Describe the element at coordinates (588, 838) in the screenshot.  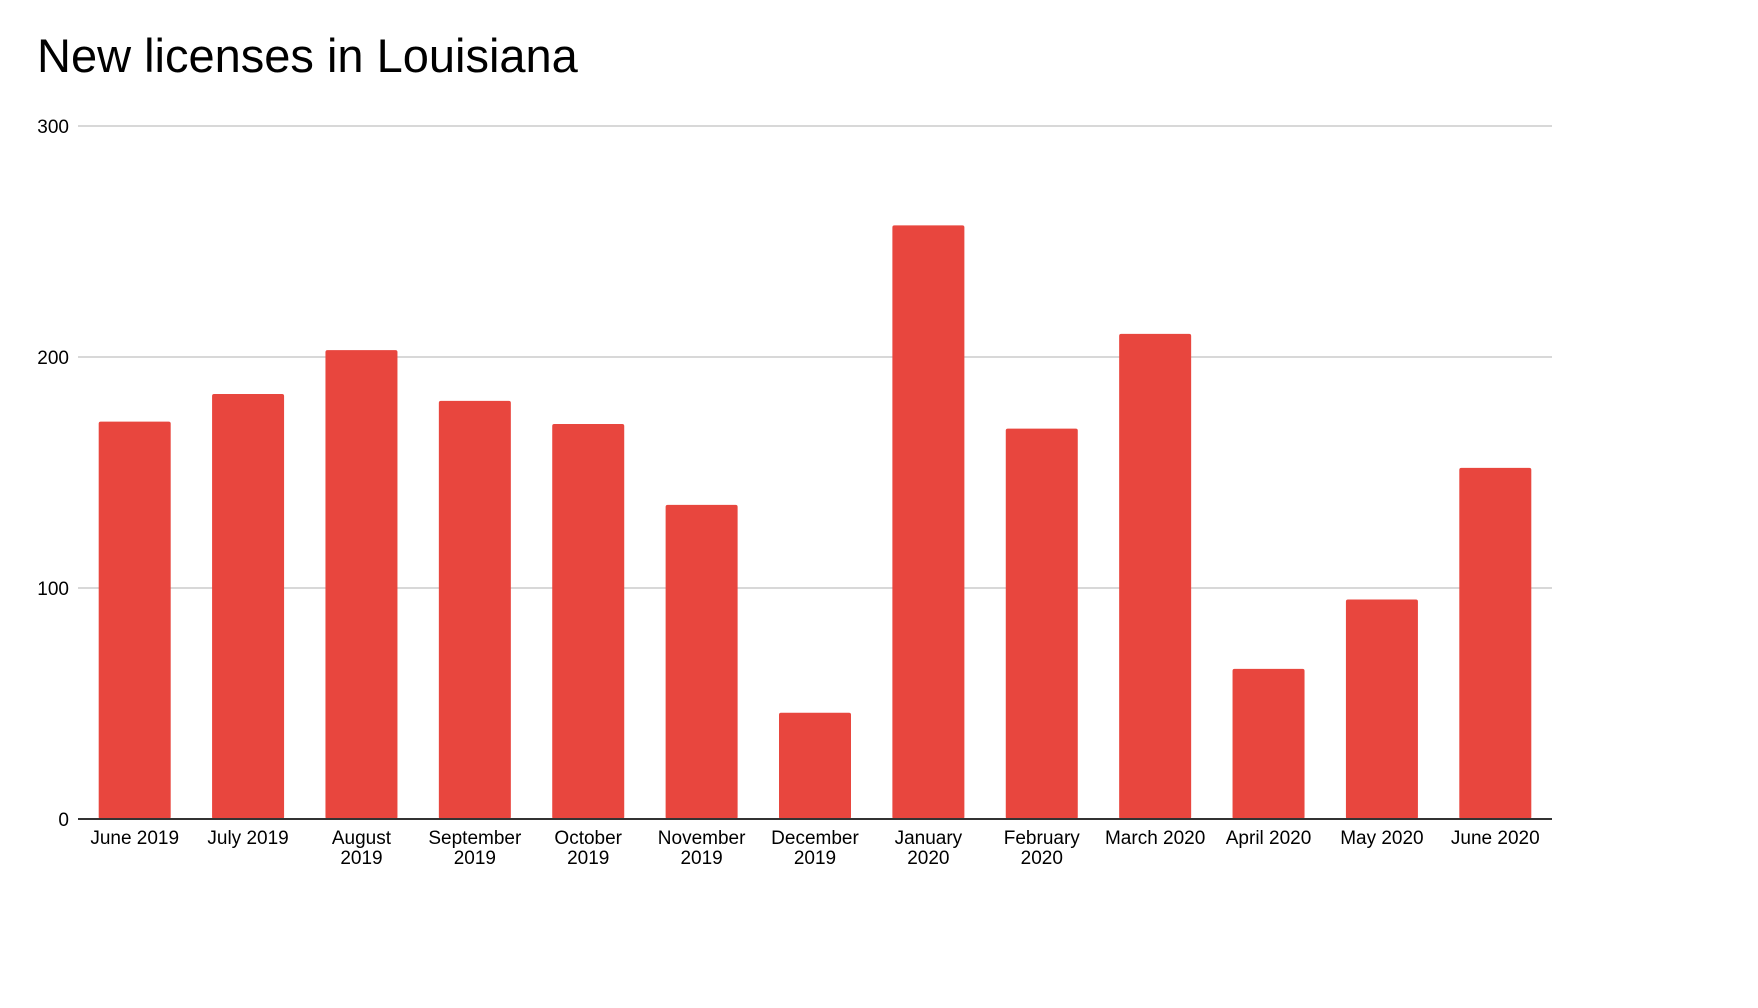
I see `x-tick-label: October` at that location.